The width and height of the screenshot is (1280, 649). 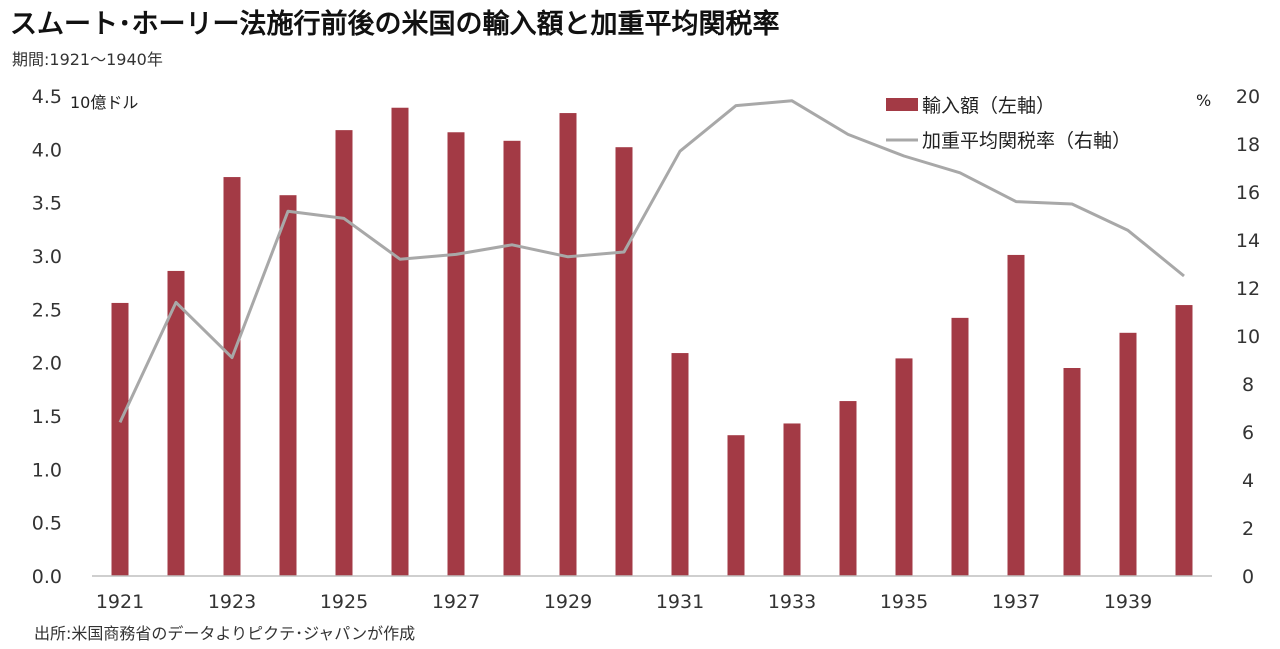 I want to click on x-axis-ticks: 1921 1923 1925 1927 1929 1931 1933 1935 1937 1939, so click(x=624, y=602).